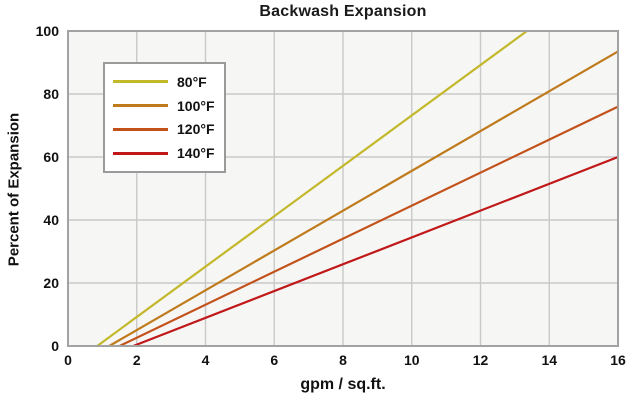 Image resolution: width=640 pixels, height=402 pixels. I want to click on x-tick-label: 4, so click(206, 360).